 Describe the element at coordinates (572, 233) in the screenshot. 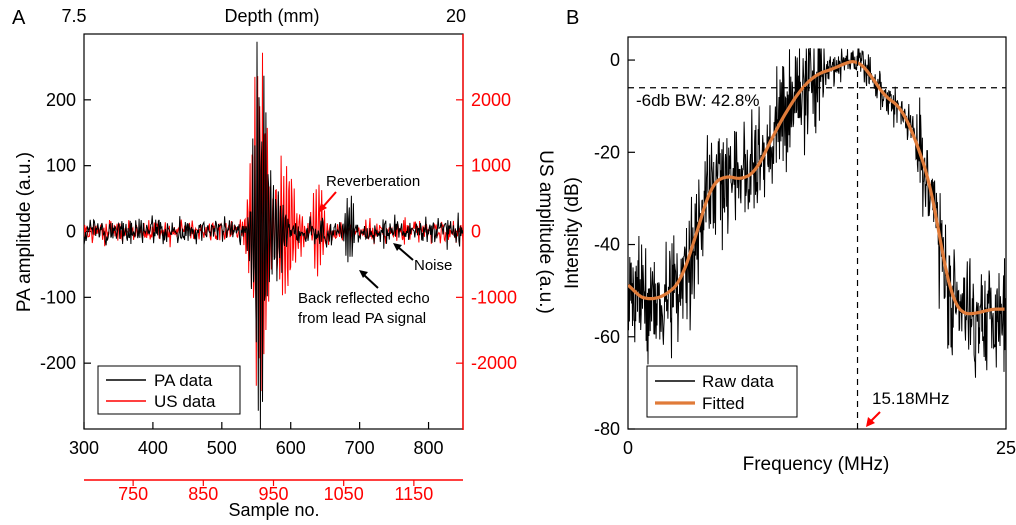

I see `b-y-axis-label: Intensity (dB)` at that location.